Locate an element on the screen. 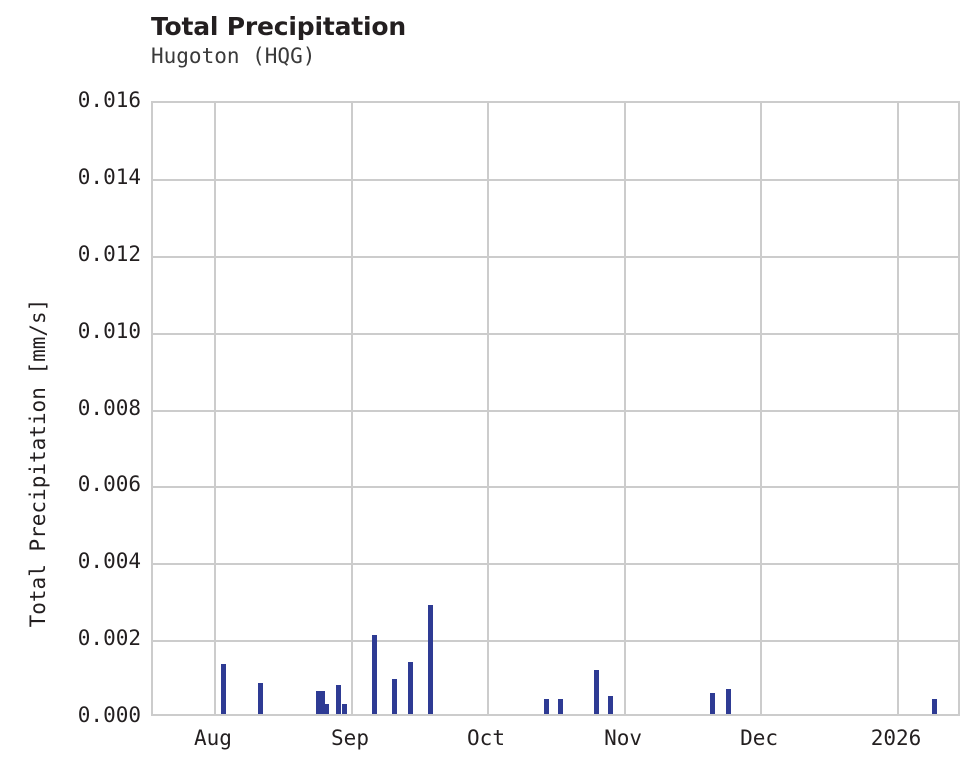 Image resolution: width=980 pixels, height=780 pixels. x-tick-label: Dec is located at coordinates (759, 738).